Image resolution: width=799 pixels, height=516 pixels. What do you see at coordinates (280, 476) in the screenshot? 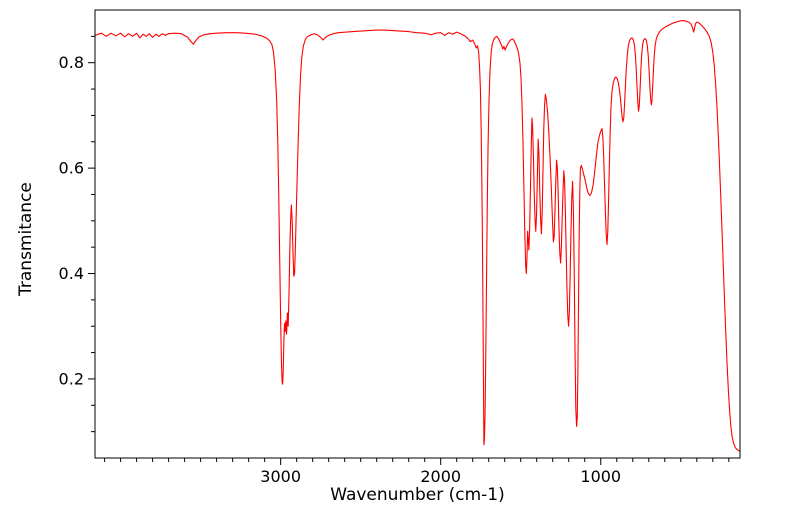
I see `x-tick-label: 3000` at bounding box center [280, 476].